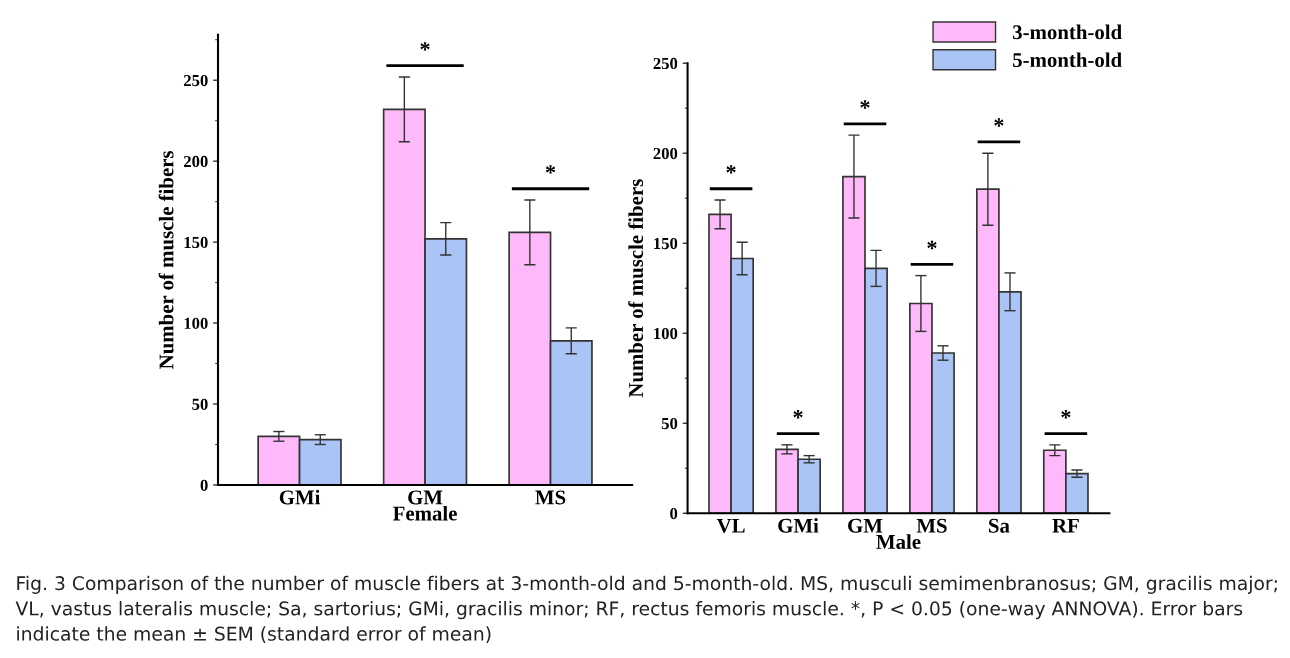 The height and width of the screenshot is (658, 1290). Describe the element at coordinates (999, 525) in the screenshot. I see `x-tick-label: Sa` at that location.